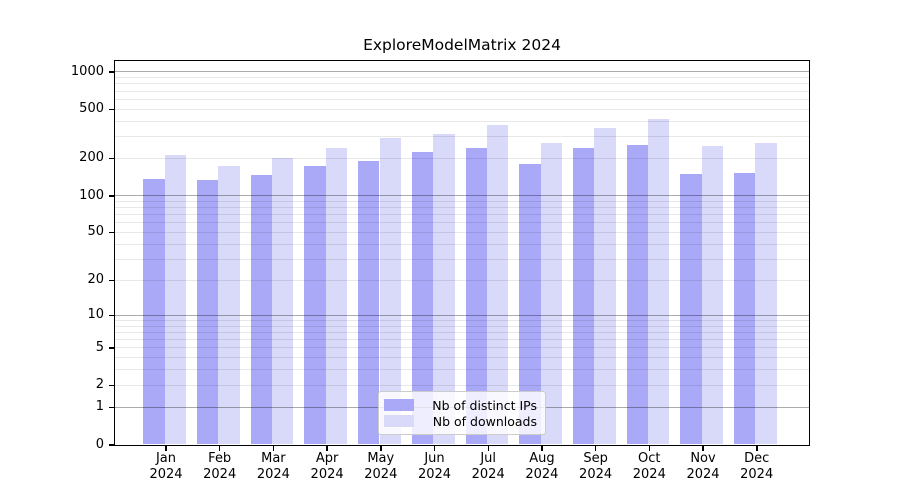  What do you see at coordinates (399, 405) in the screenshot?
I see `legend-swatch-distinct-ips` at bounding box center [399, 405].